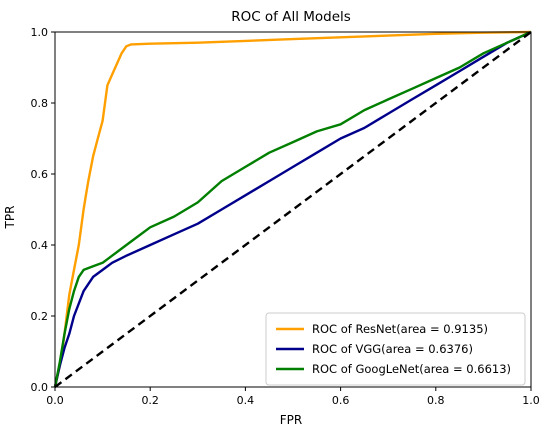  I want to click on x-tick-label: 0.8, so click(436, 400).